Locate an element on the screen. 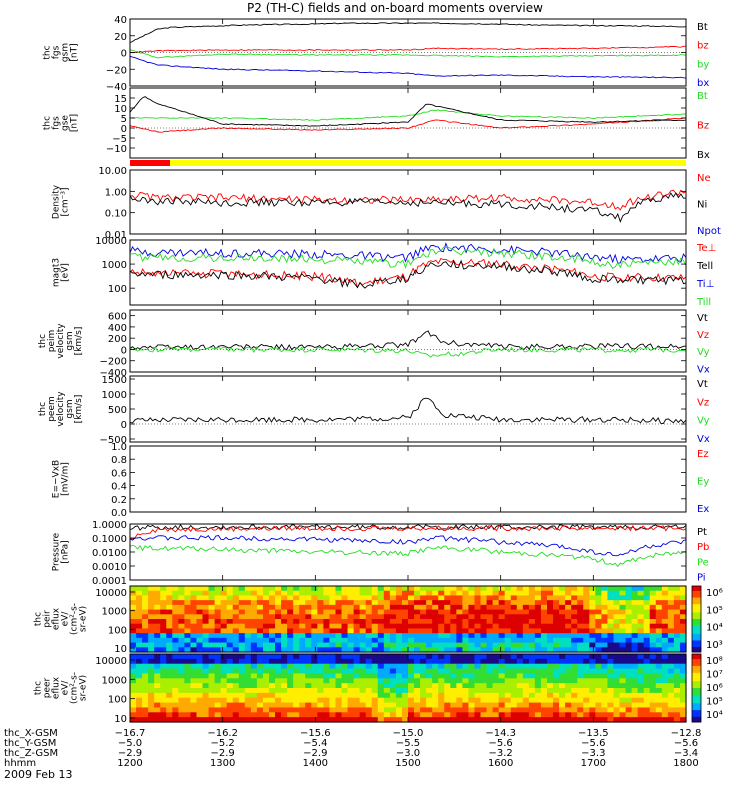 The height and width of the screenshot is (800, 750). y-axis-label-line: peer is located at coordinates (48, 687).